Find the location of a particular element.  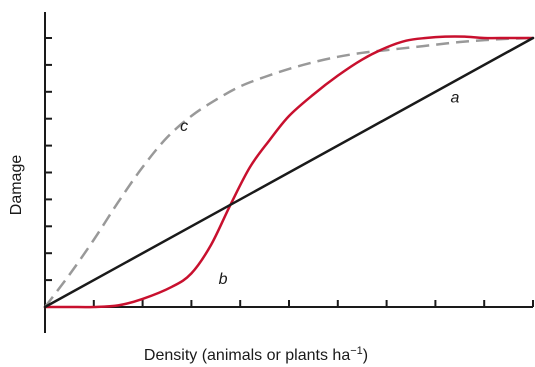

series-label-c: c is located at coordinates (184, 126).